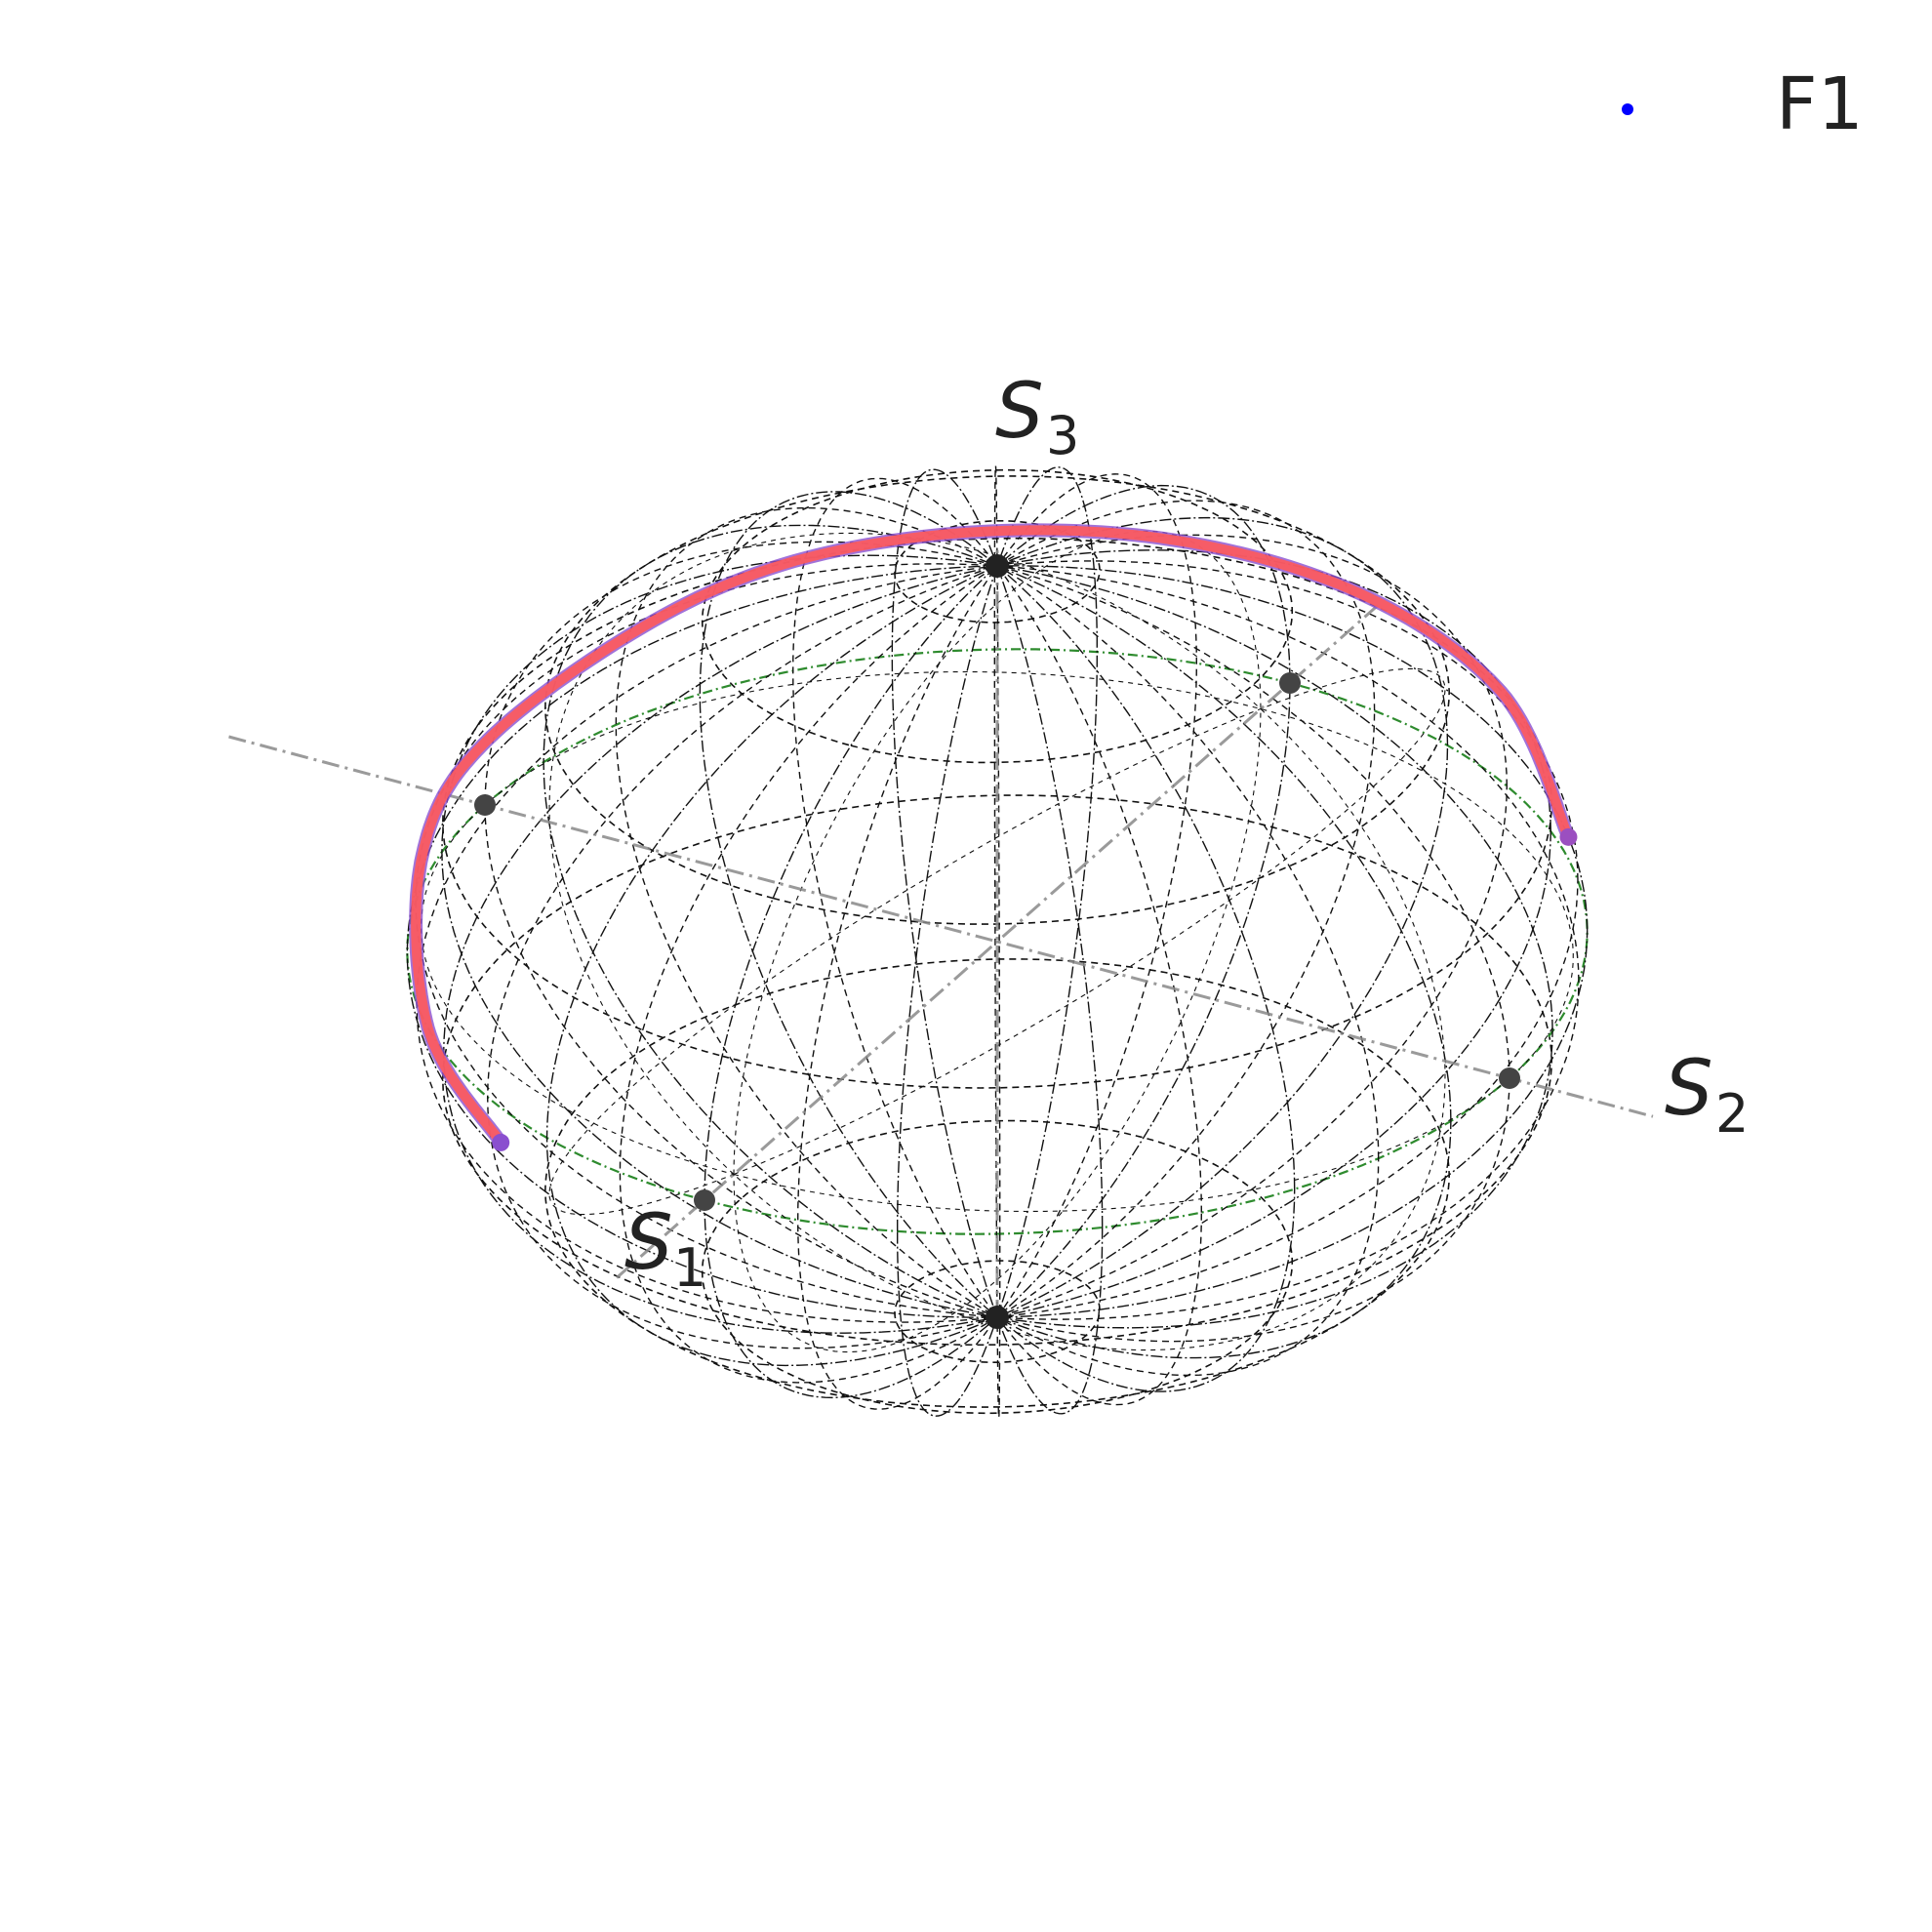 Image resolution: width=1932 pixels, height=1932 pixels. I want to click on s2-axis-label: S, so click(1689, 1089).